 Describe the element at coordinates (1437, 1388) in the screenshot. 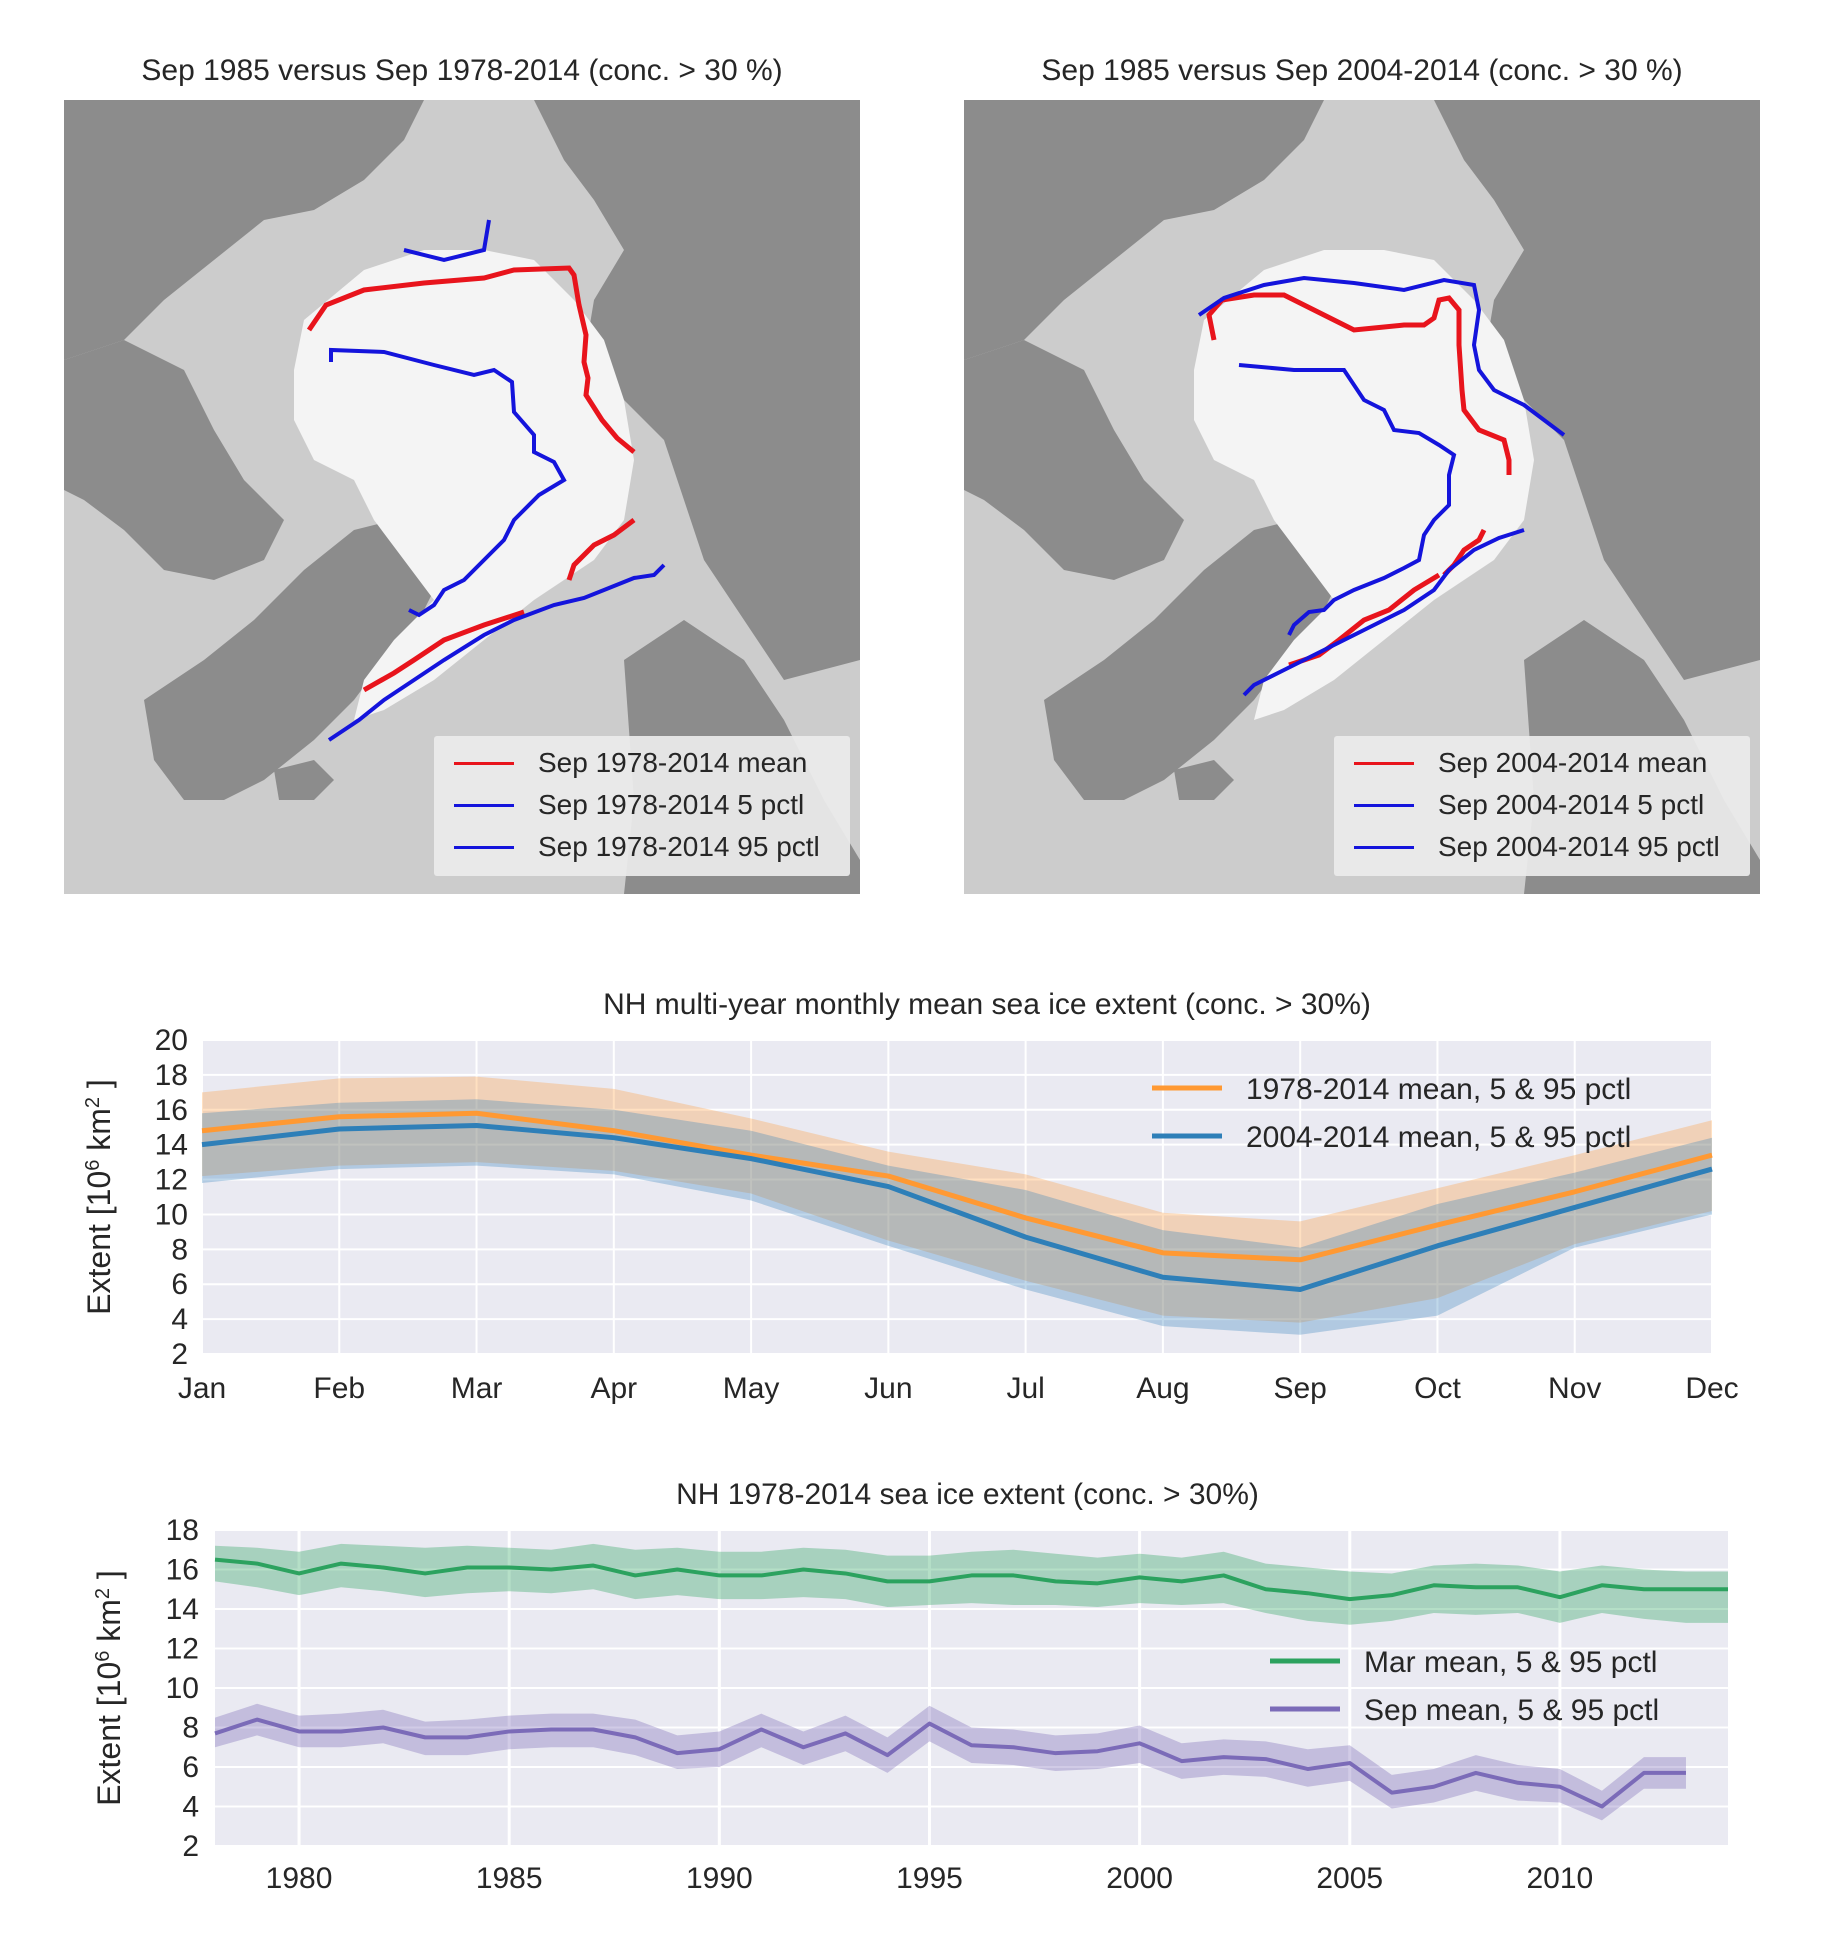

I see `x-tick-label: Oct` at that location.